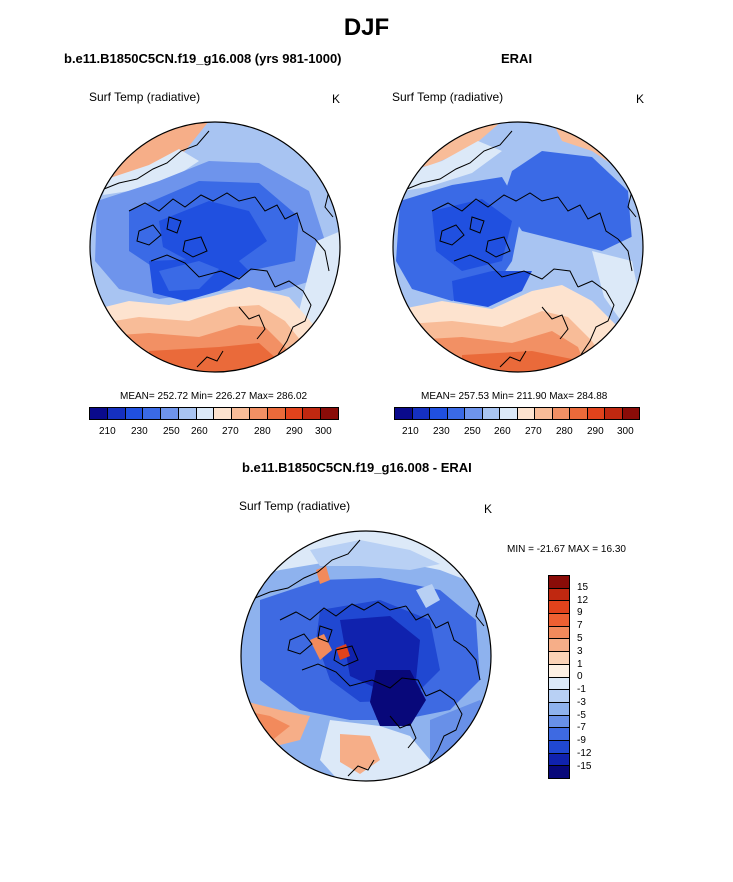 This screenshot has height=882, width=733. Describe the element at coordinates (581, 689) in the screenshot. I see `panel-diff-colorbar-tick: -1` at that location.